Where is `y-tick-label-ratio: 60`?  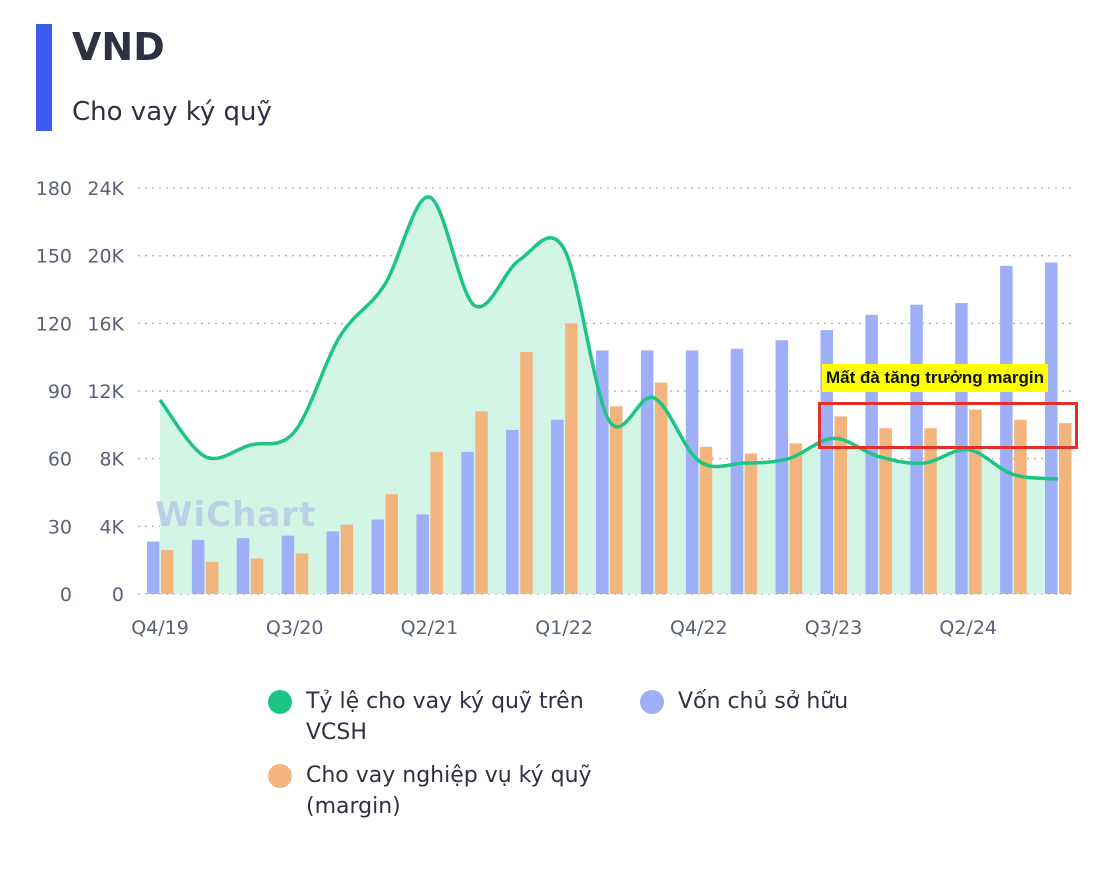 y-tick-label-ratio: 60 is located at coordinates (60, 460).